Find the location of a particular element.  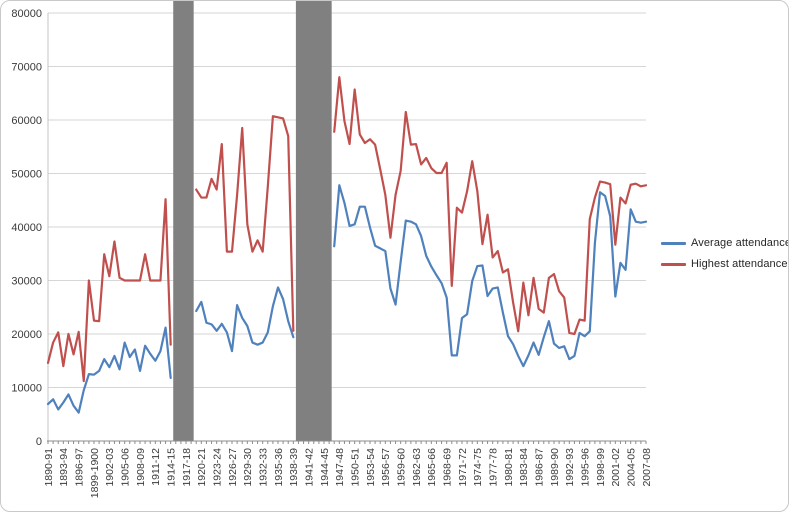

y-axis-label: 20000 is located at coordinates (26, 335).